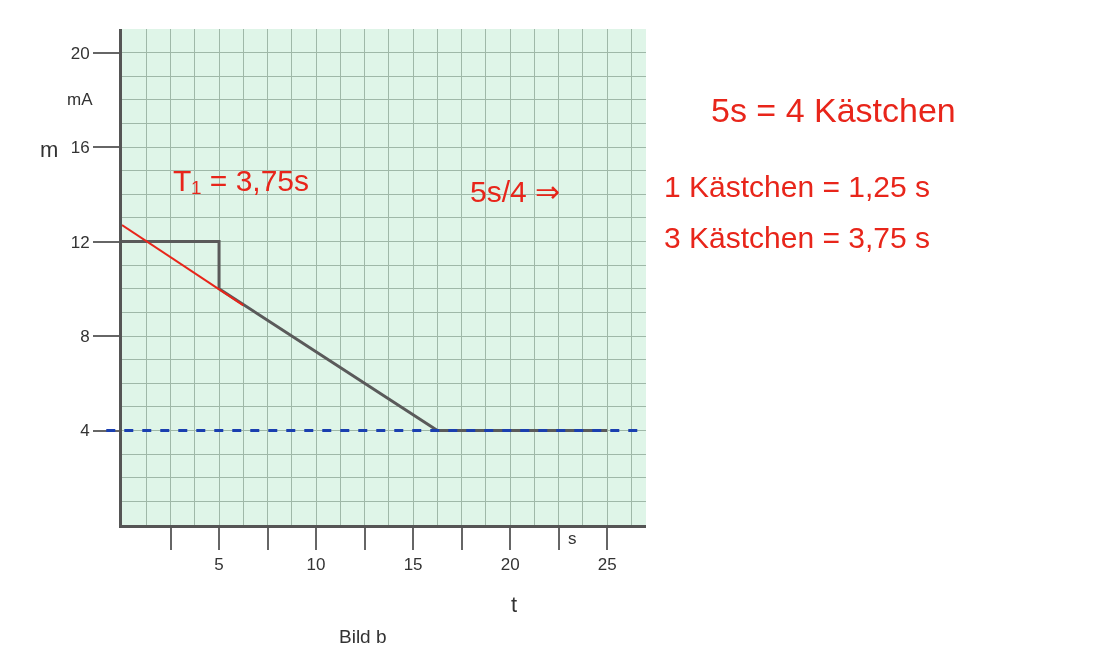  Describe the element at coordinates (363, 636) in the screenshot. I see `text: Bild b` at that location.